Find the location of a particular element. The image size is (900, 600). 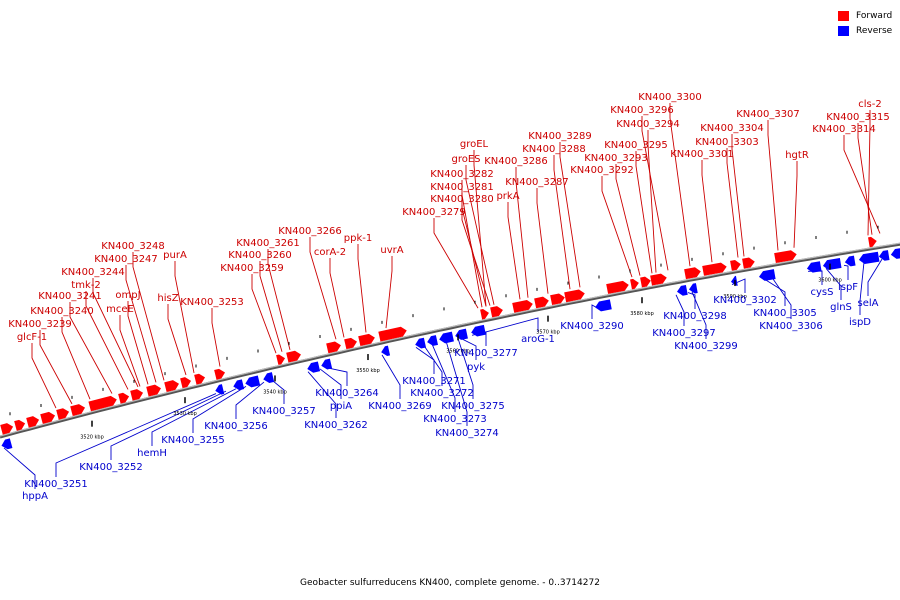

legend-forward-label: Forward is located at coordinates (874, 15).